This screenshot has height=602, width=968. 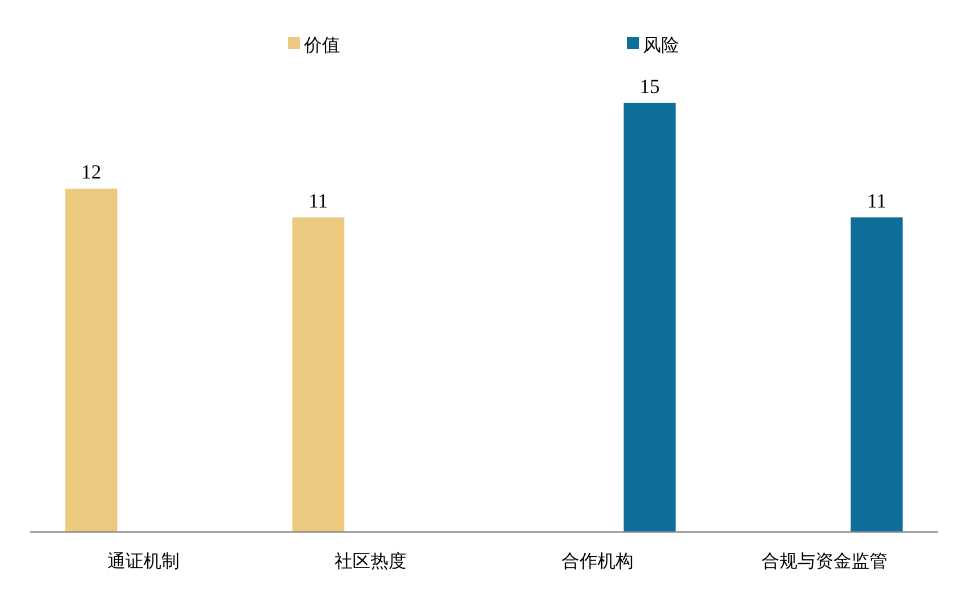 What do you see at coordinates (598, 561) in the screenshot?
I see `x-tick-label: 合作机构` at bounding box center [598, 561].